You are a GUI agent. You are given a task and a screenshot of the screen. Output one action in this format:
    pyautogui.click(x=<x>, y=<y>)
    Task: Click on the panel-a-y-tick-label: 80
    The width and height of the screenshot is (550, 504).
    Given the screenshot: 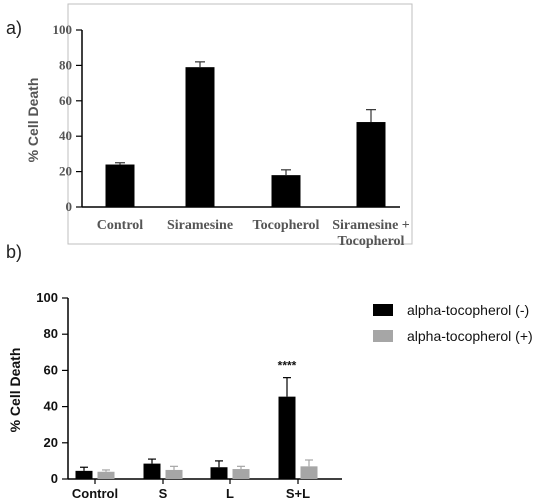 What is the action you would take?
    pyautogui.click(x=65, y=64)
    